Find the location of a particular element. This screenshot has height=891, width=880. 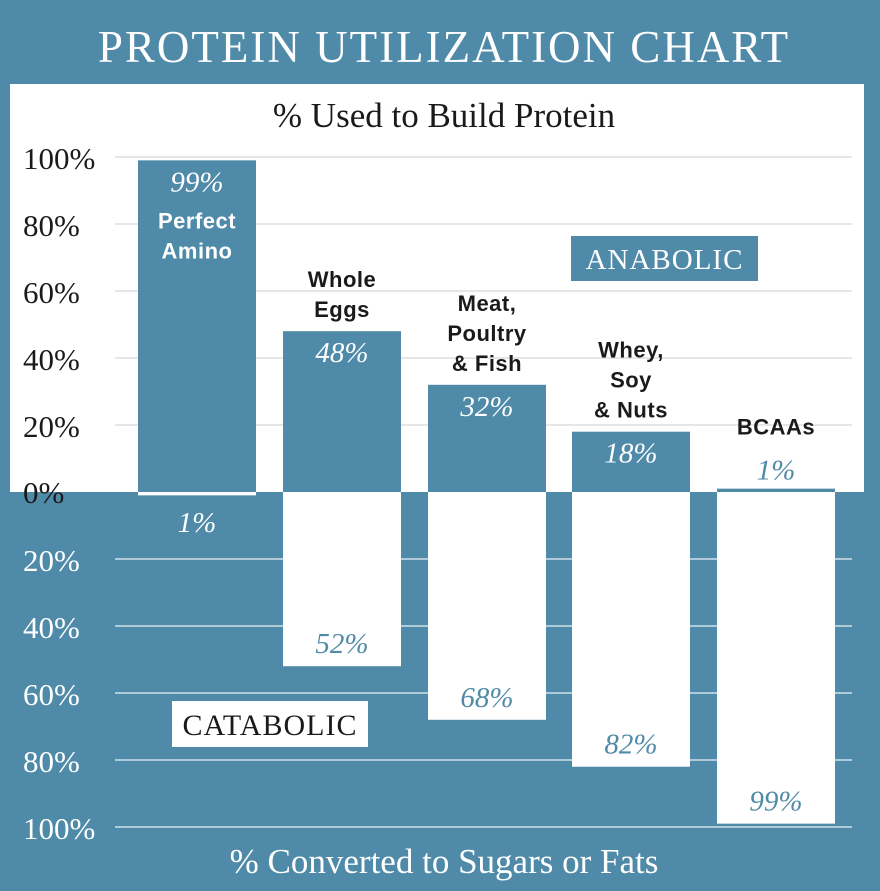

anabolic-badge-background is located at coordinates (664, 258).